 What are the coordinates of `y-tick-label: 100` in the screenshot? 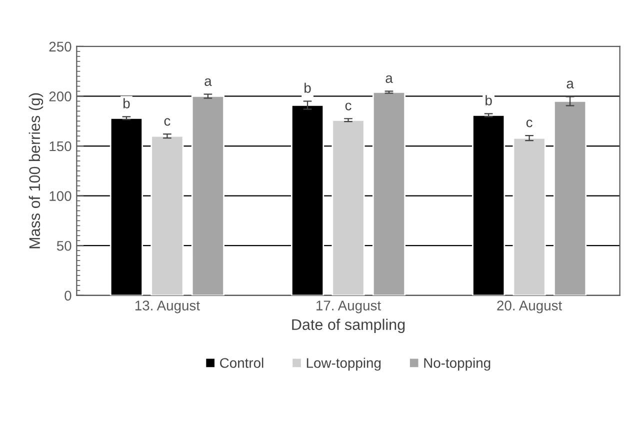 It's located at (61, 196).